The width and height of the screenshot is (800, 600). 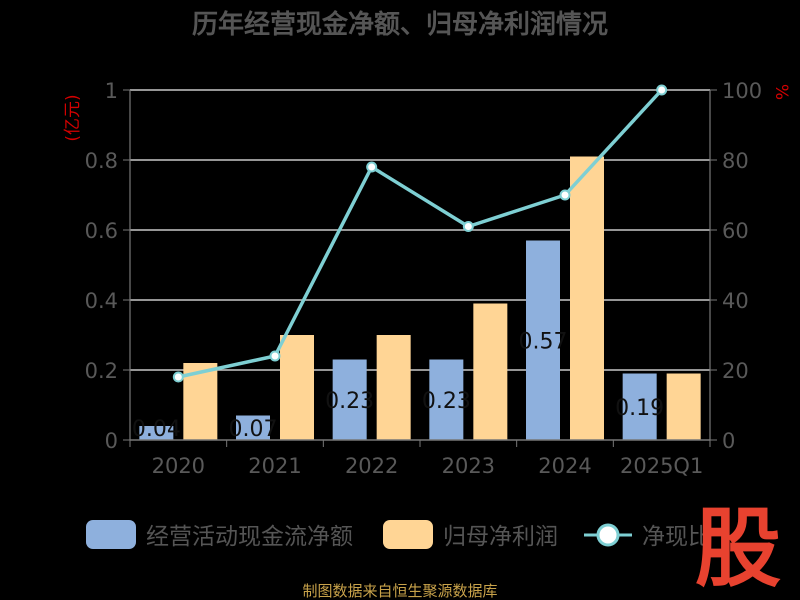 I want to click on legend-label: 归母净利润, so click(x=500, y=537).